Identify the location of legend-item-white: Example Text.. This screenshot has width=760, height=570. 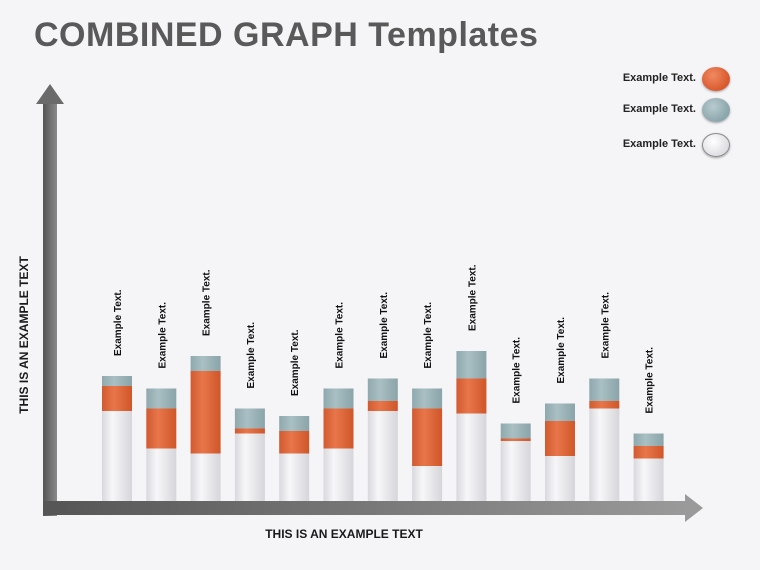
(670, 145).